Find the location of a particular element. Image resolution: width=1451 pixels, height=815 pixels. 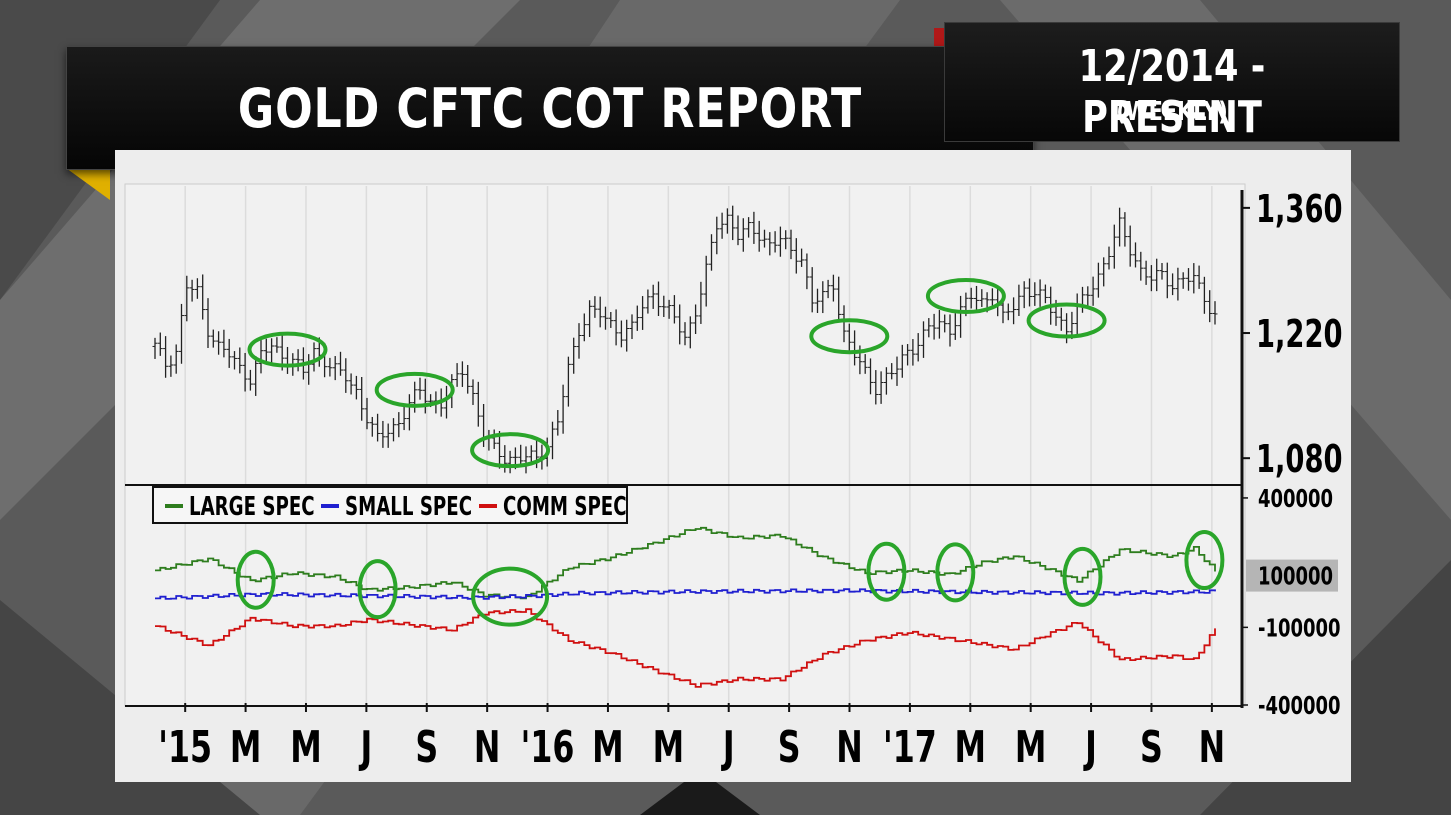

legend: LARGE SPEC SMALL SPEC COMM SPEC is located at coordinates (390, 505).